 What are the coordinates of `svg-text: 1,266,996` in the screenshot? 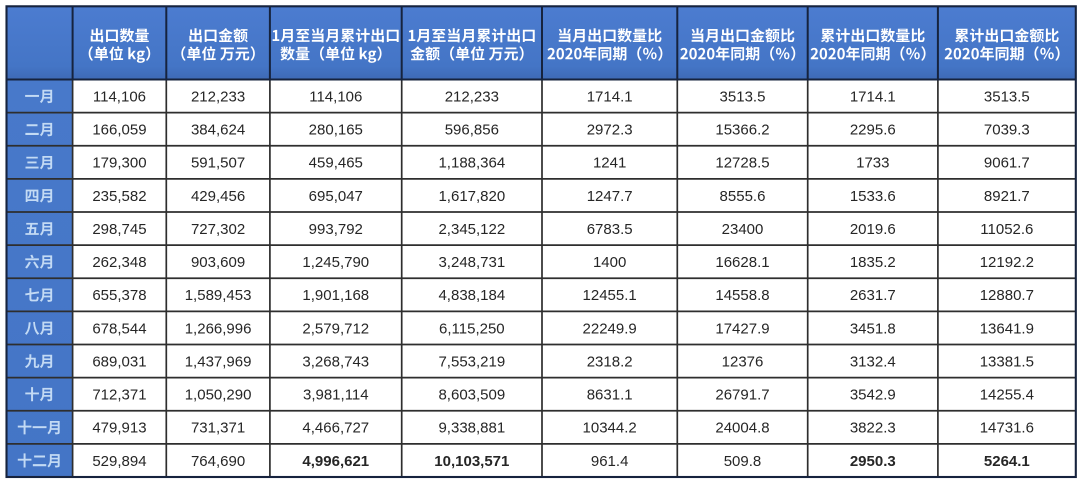 It's located at (218, 328).